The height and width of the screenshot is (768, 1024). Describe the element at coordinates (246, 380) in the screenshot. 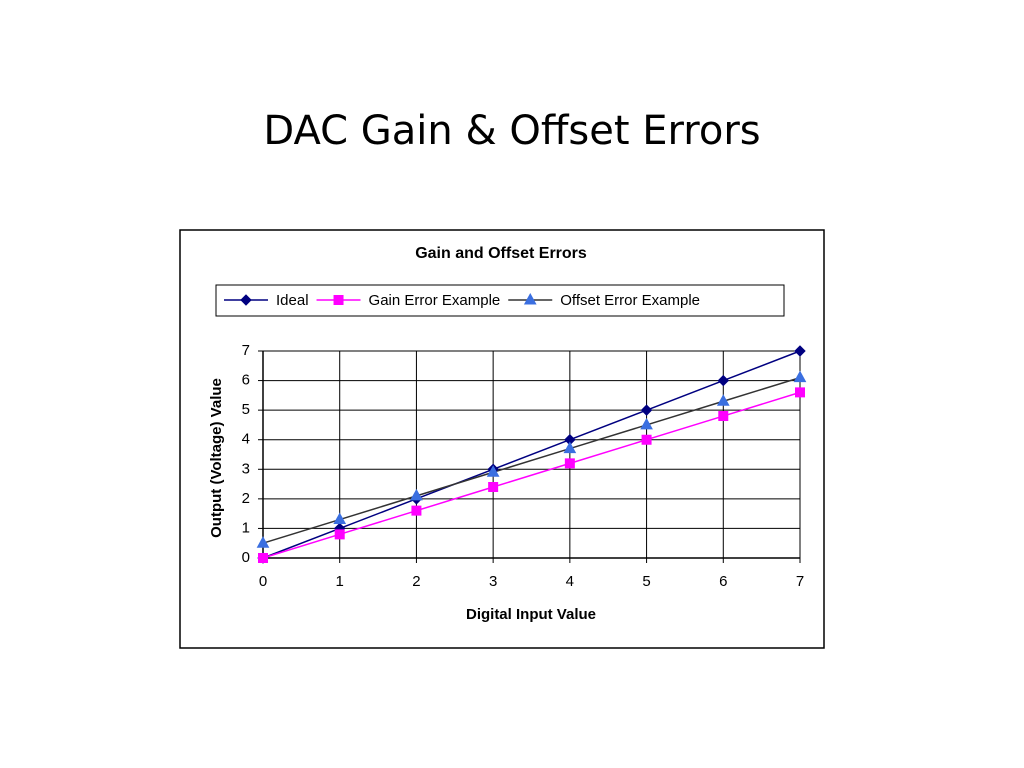

I see `y-tick-label: 6` at that location.